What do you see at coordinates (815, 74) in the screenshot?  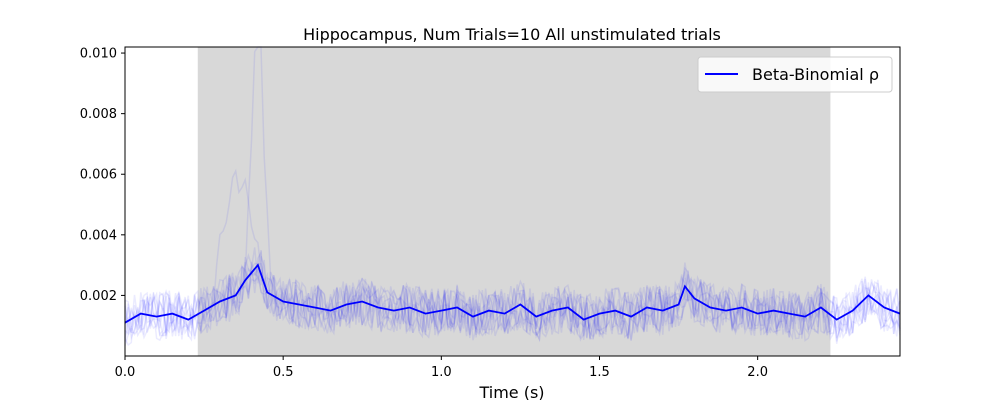 I see `legend-entry: Beta-Binomial ρ` at bounding box center [815, 74].